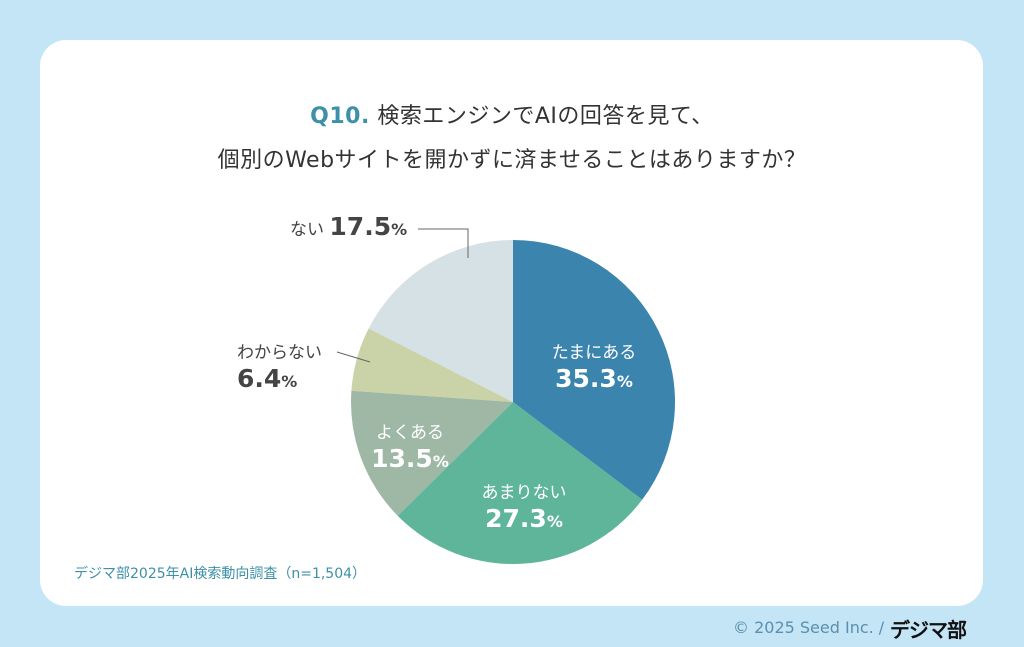  What do you see at coordinates (279, 368) in the screenshot?
I see `slice-label-3: わからない 6.4%` at bounding box center [279, 368].